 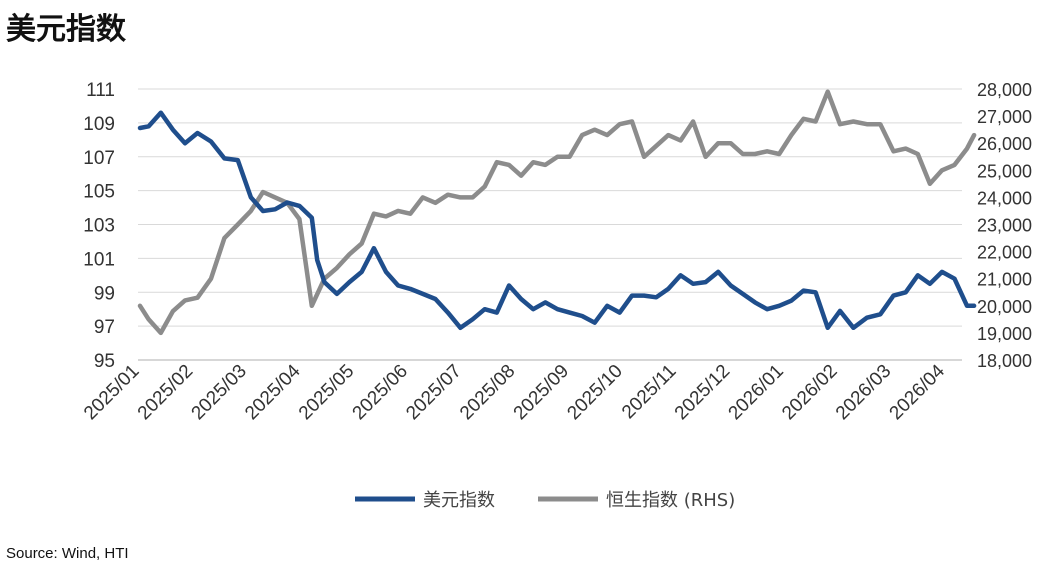 What do you see at coordinates (99, 124) in the screenshot?
I see `left-tick-label: 109` at bounding box center [99, 124].